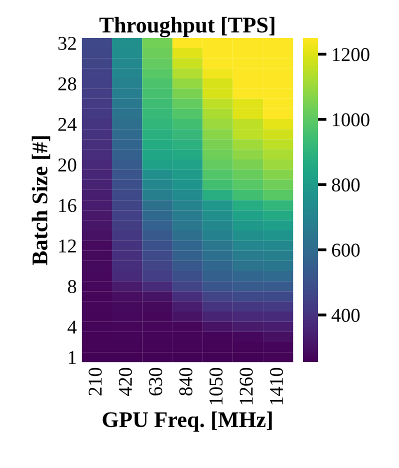  Describe the element at coordinates (95, 382) in the screenshot. I see `x-tick-label: 210` at that location.